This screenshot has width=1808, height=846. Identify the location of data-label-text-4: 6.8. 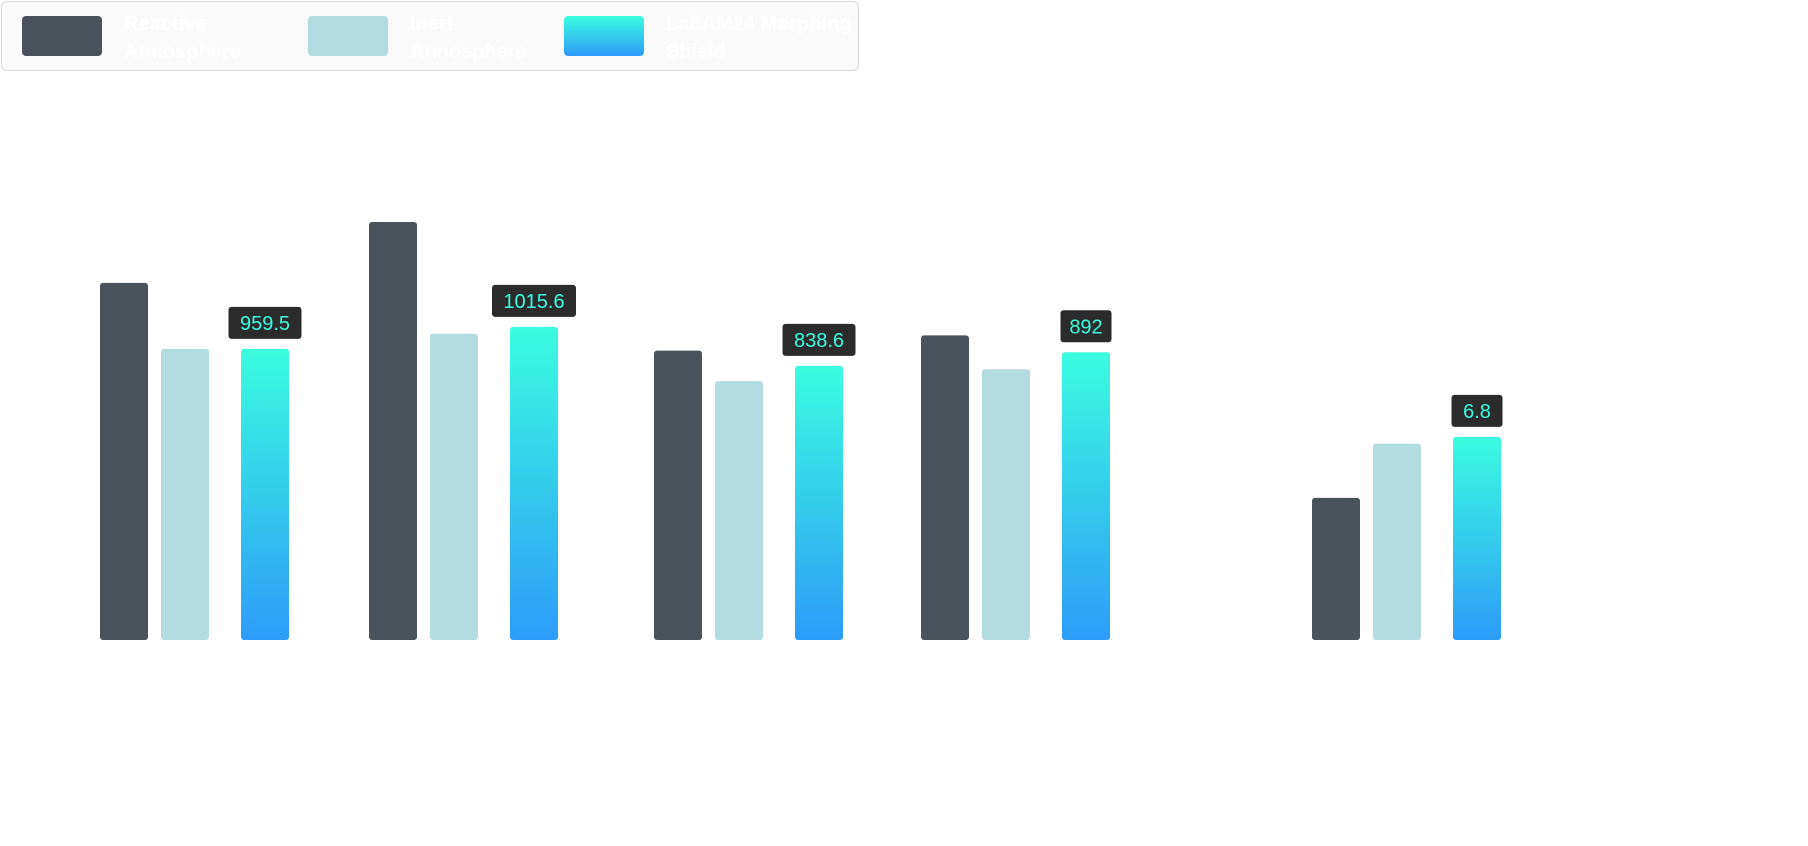
(1477, 412).